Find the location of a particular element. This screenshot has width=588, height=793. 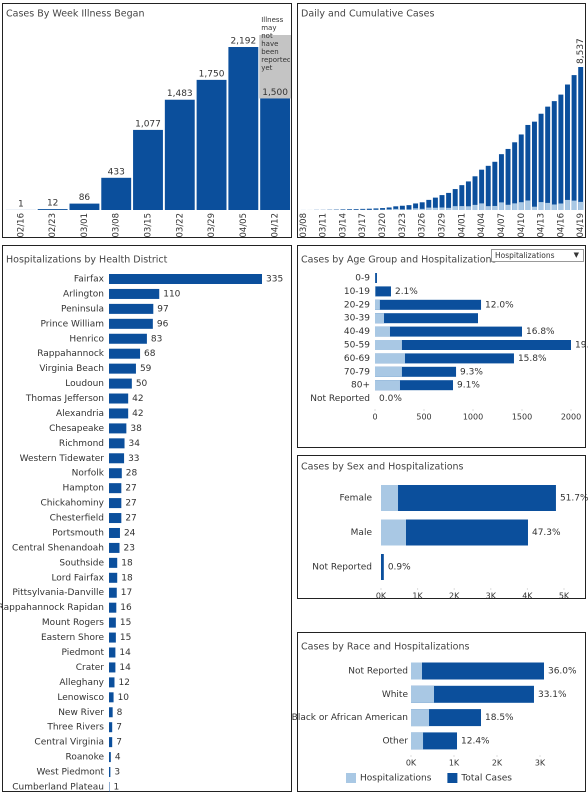

y-tick-label: Mount Rogers is located at coordinates (73, 623).